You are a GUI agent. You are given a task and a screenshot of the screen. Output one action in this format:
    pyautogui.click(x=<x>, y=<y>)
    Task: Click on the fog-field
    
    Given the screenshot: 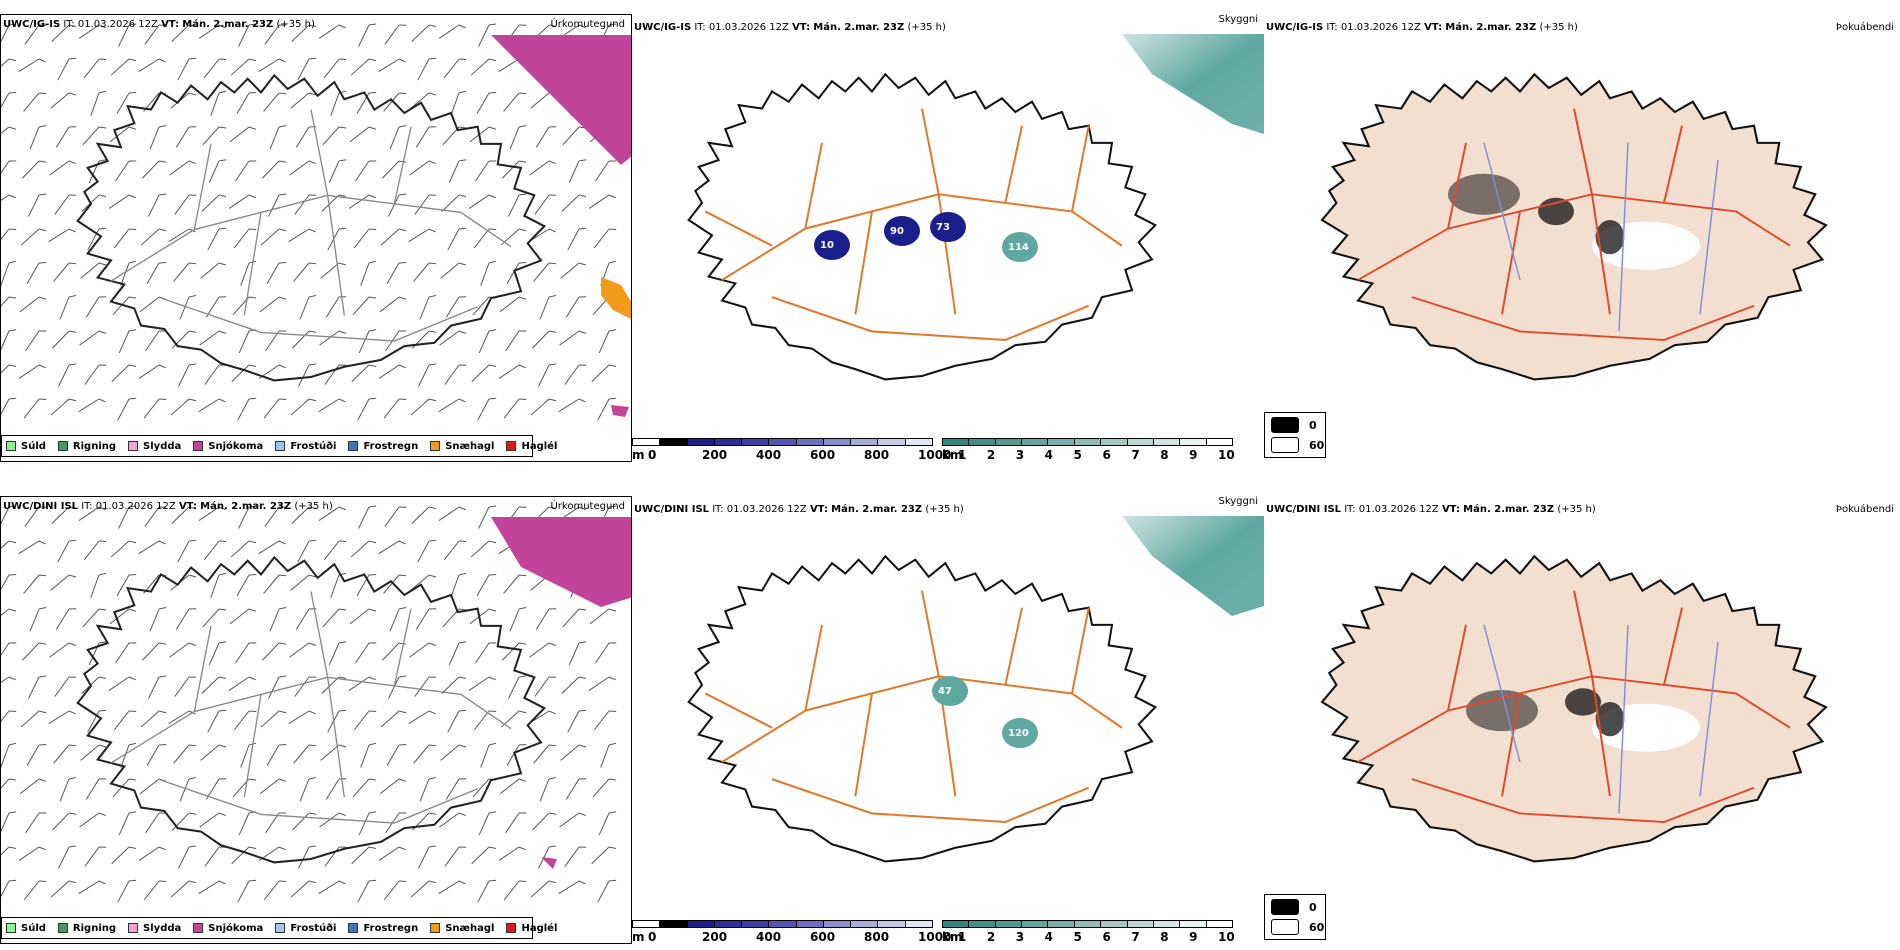 What is the action you would take?
    pyautogui.click(x=1574, y=706)
    